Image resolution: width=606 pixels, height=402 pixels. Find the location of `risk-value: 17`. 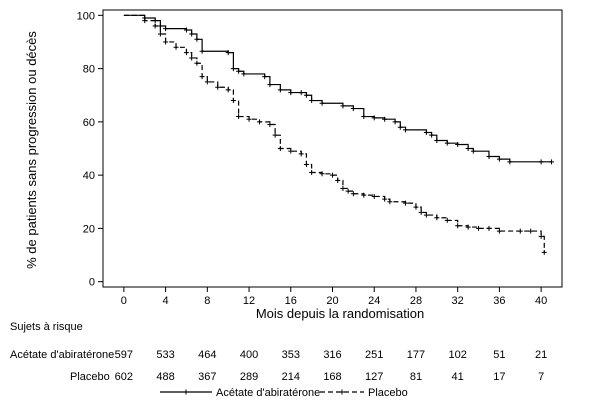

risk-value: 17 is located at coordinates (499, 377).